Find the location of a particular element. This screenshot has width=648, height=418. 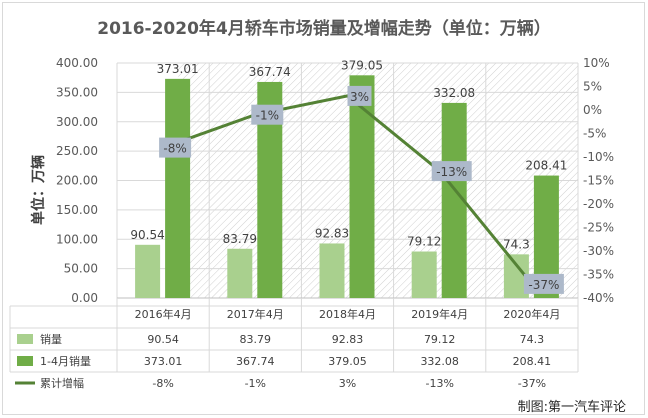

table-cell: 373.01 is located at coordinates (163, 361).